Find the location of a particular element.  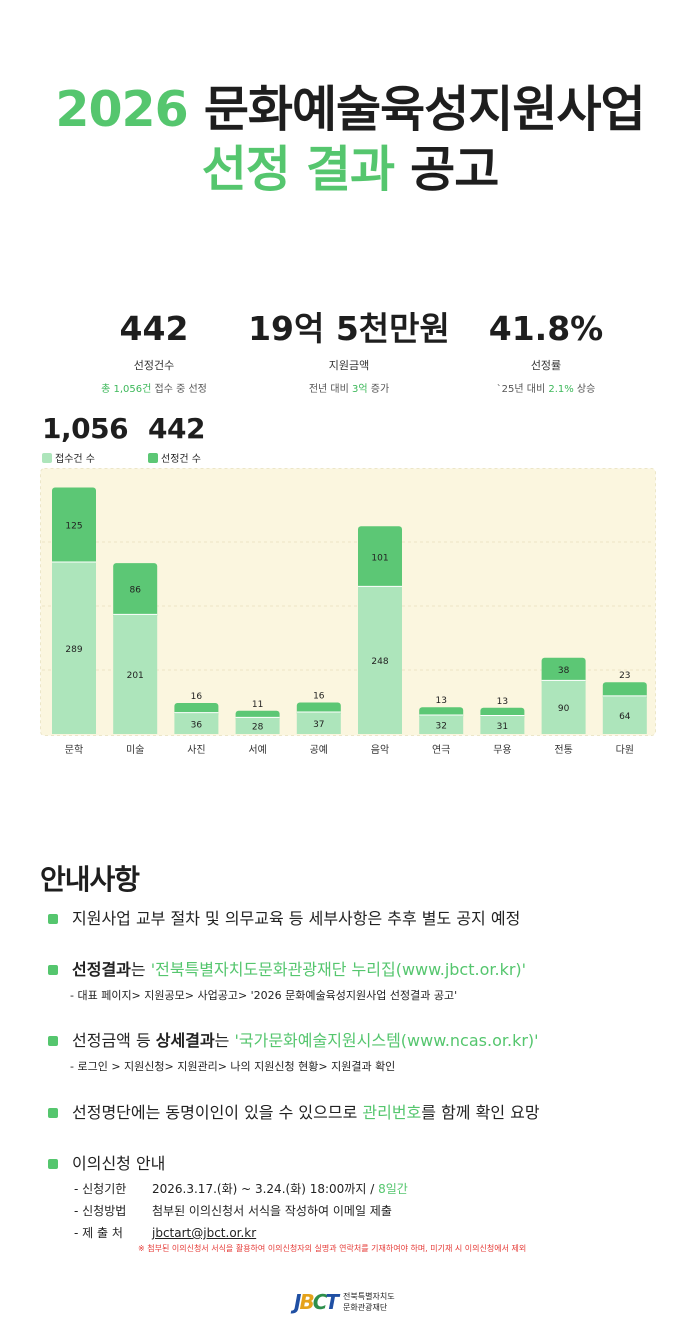

notice-title: 안내사항 is located at coordinates (90, 879).